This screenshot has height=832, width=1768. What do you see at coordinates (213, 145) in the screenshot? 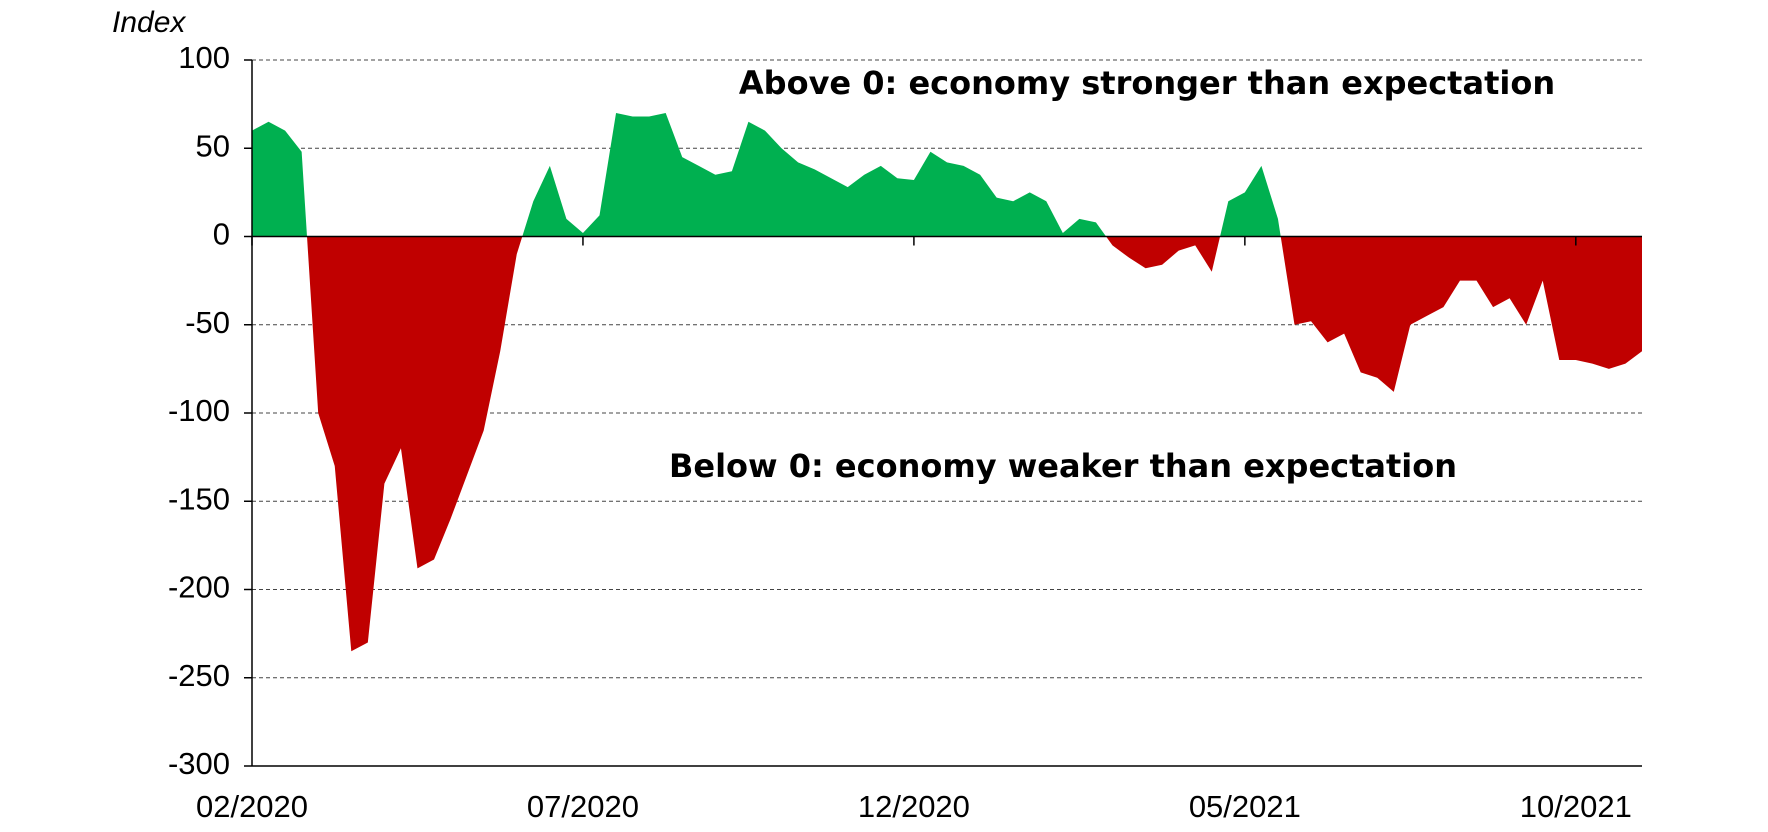
I see `y-tick-label: 50` at bounding box center [213, 145].